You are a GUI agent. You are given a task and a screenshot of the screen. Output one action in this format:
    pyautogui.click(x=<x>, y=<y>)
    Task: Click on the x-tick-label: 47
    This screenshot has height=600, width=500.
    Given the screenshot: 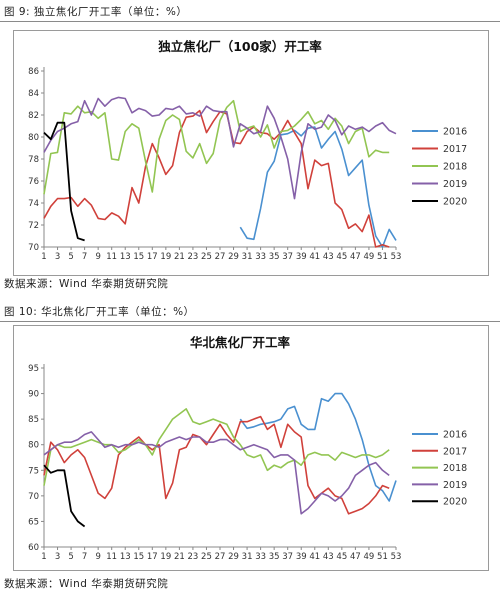 What is the action you would take?
    pyautogui.click(x=355, y=557)
    